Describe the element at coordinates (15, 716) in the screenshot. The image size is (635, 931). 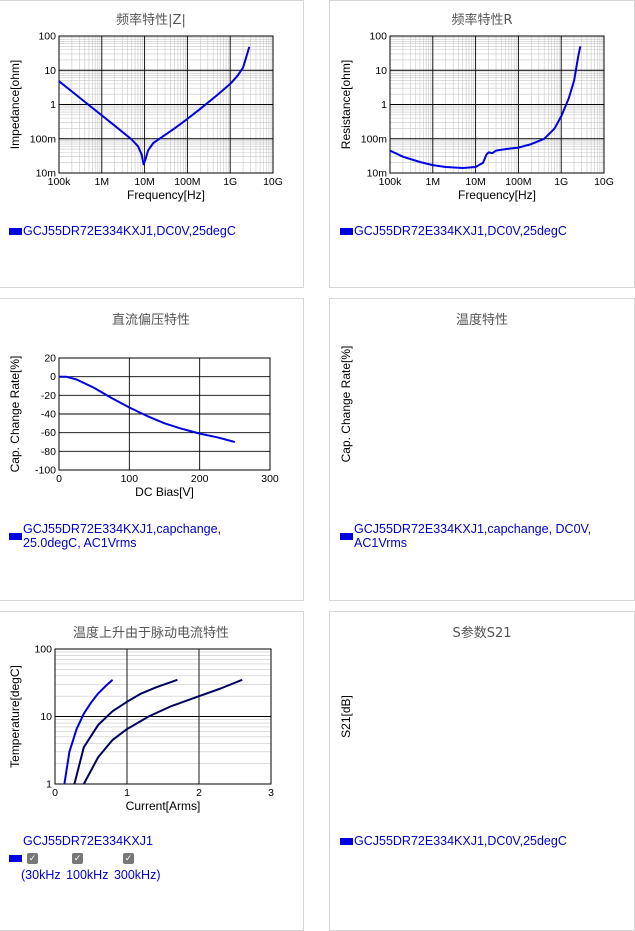
I see `y-axis-title: Temperature[degC]` at that location.